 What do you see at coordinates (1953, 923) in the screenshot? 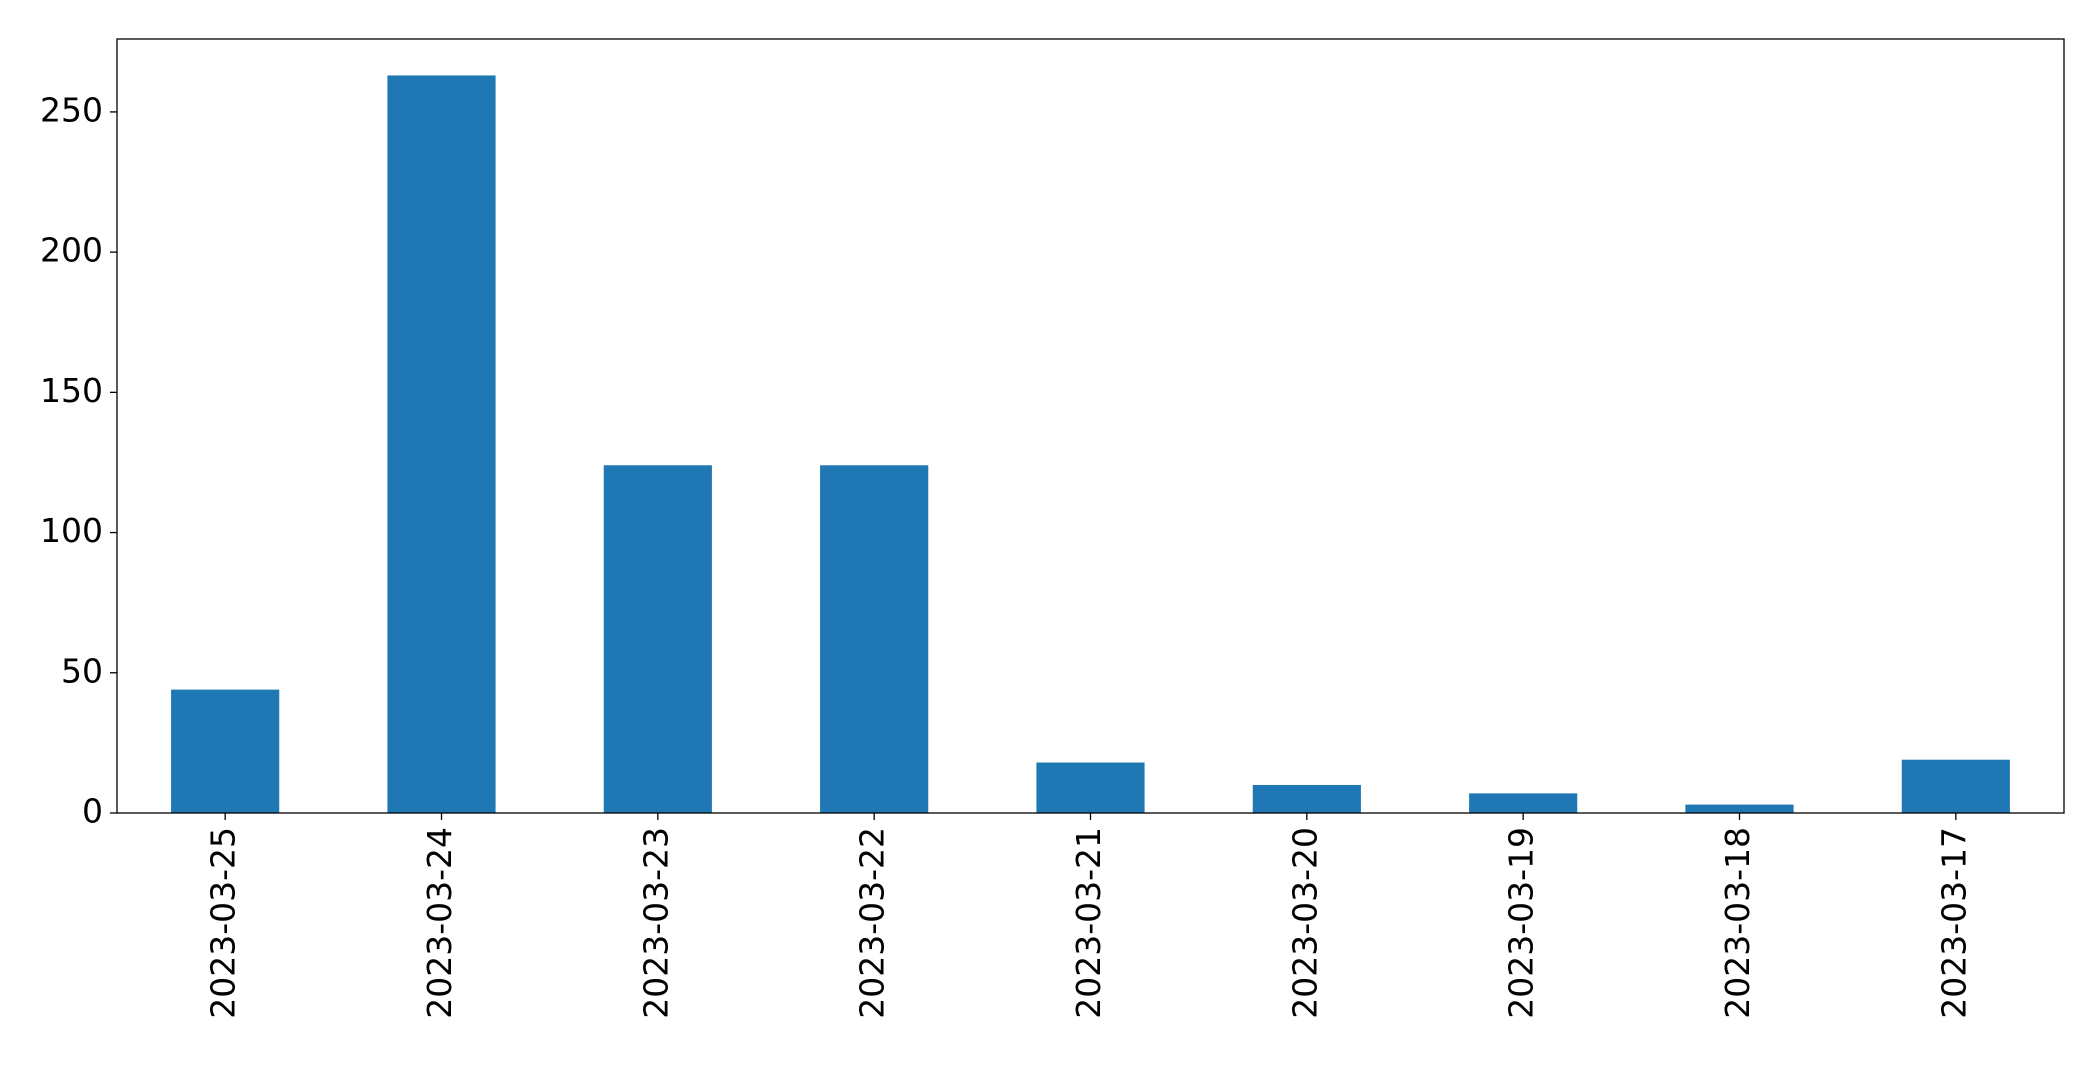
I see `x-tick-label: 2023-03-17` at bounding box center [1953, 923].